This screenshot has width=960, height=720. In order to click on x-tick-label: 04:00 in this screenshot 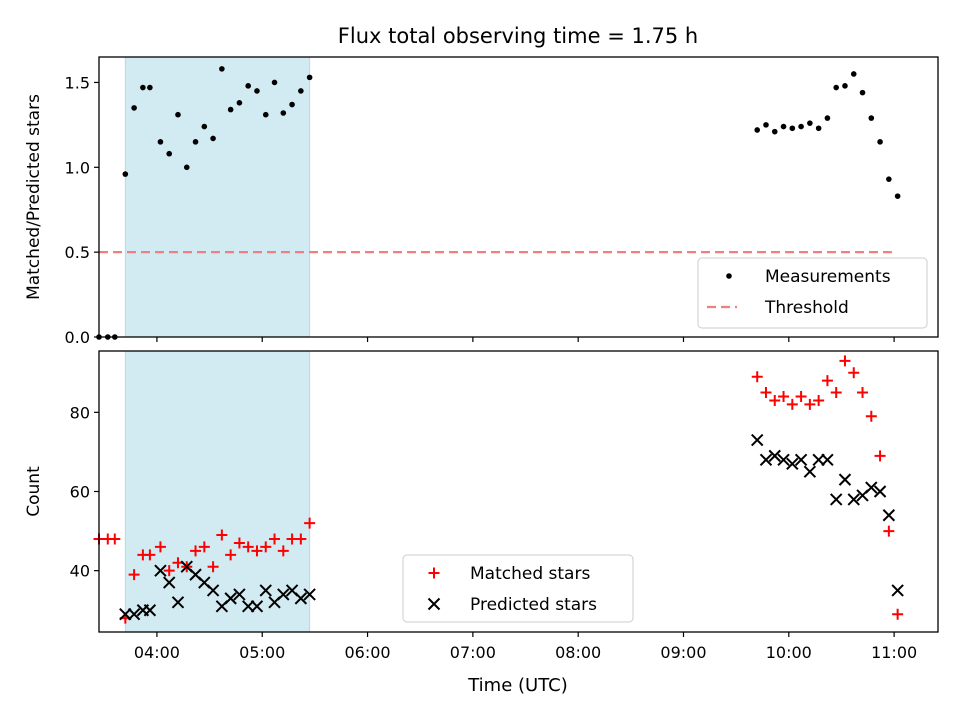, I will do `click(157, 652)`.